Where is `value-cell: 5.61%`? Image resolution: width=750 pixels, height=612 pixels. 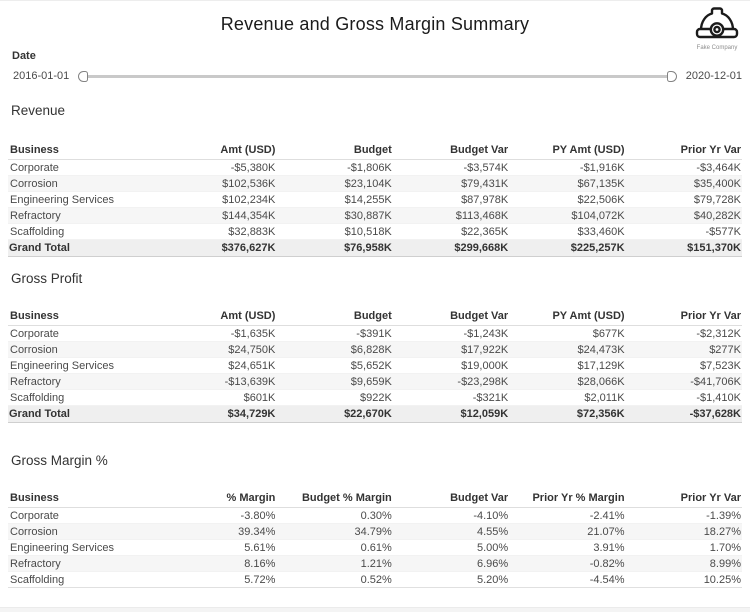
value-cell: 5.61% is located at coordinates (260, 547).